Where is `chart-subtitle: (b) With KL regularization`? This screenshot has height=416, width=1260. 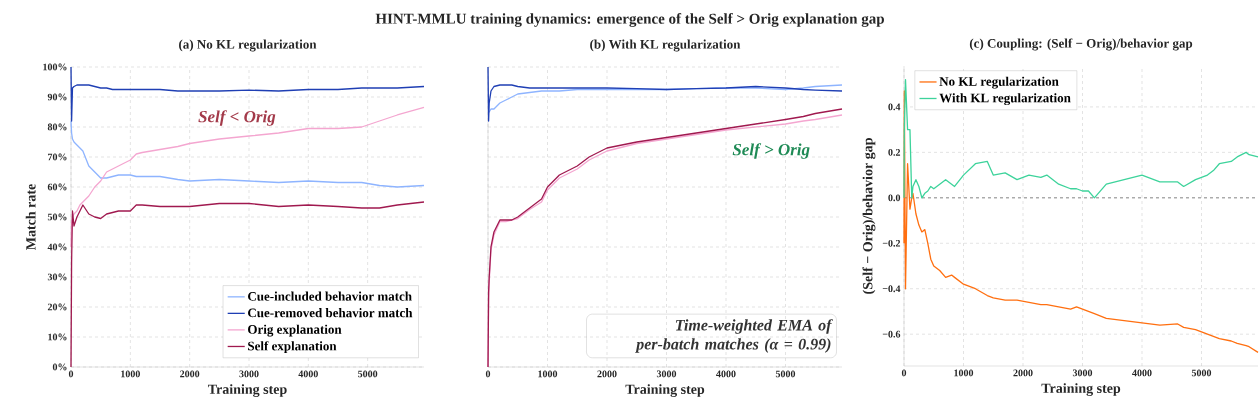
chart-subtitle: (b) With KL regularization is located at coordinates (665, 45).